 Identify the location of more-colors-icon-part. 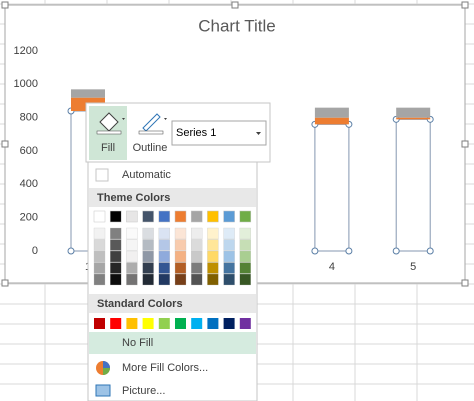
(106, 371).